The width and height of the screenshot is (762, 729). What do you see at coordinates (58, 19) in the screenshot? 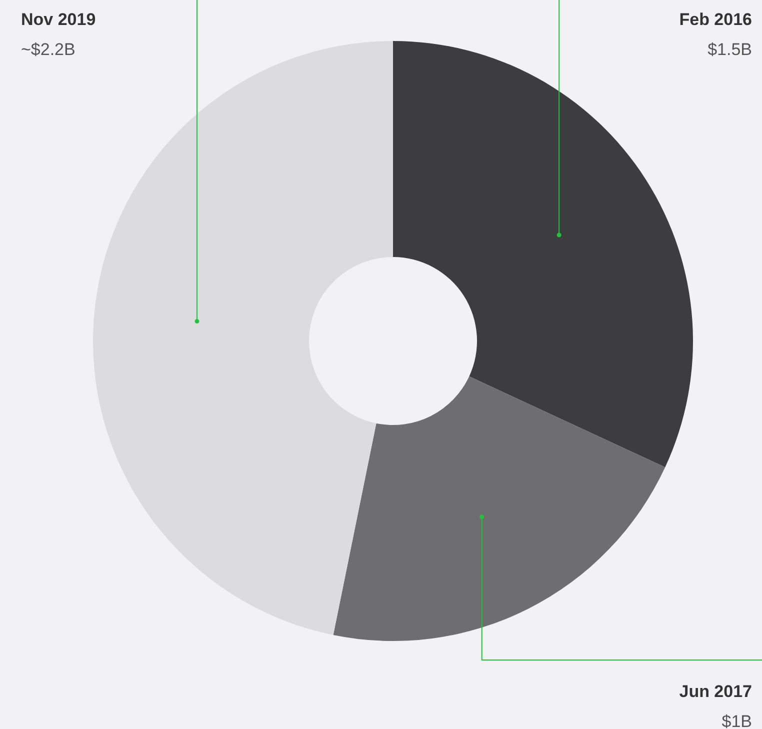
I see `slice-label: Nov 2019` at bounding box center [58, 19].